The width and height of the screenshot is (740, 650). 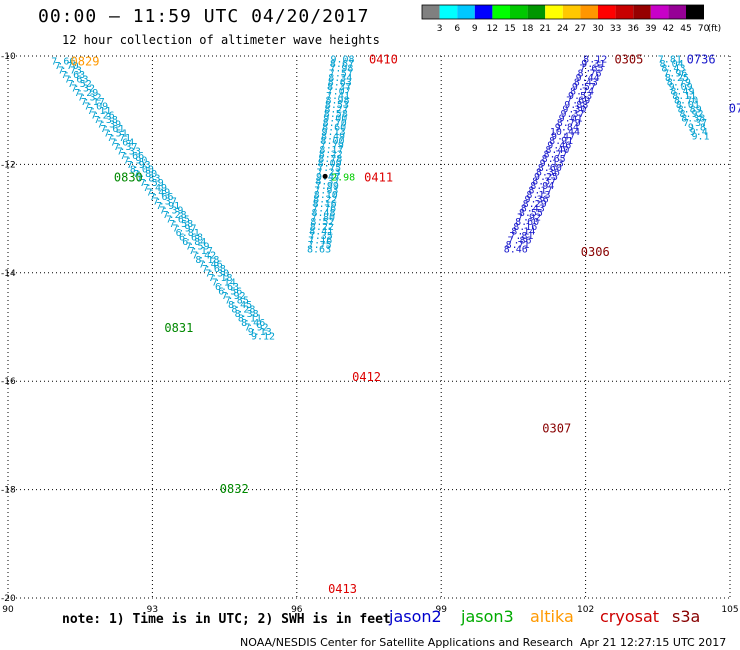 What do you see at coordinates (263, 337) in the screenshot?
I see `swh-value-jason3: 9.12` at bounding box center [263, 337].